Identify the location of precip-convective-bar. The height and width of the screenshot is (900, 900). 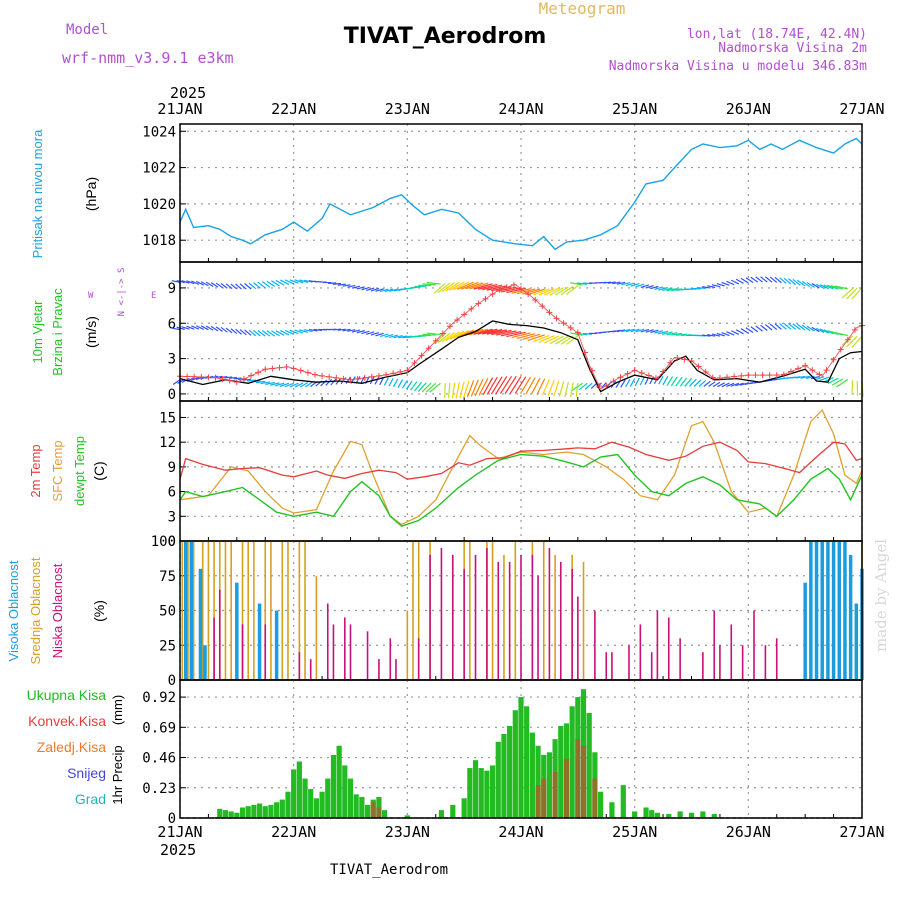
(373, 810).